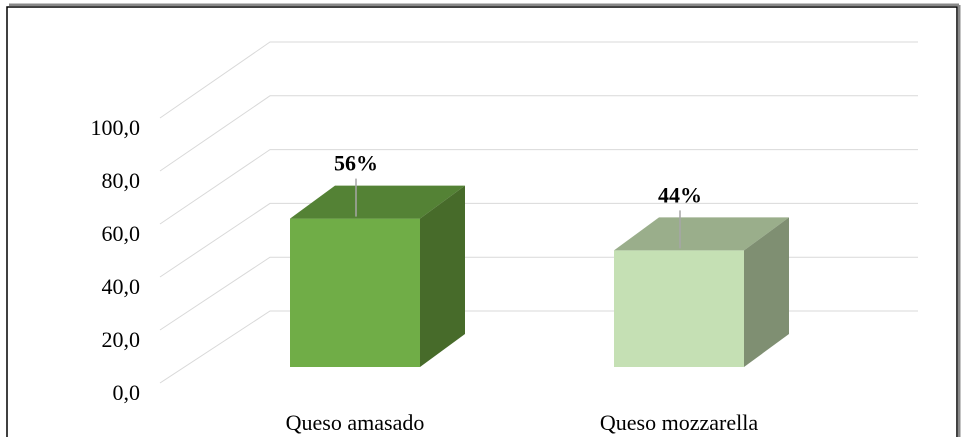 The height and width of the screenshot is (442, 965). I want to click on y-tick-label: 80,0, so click(121, 180).